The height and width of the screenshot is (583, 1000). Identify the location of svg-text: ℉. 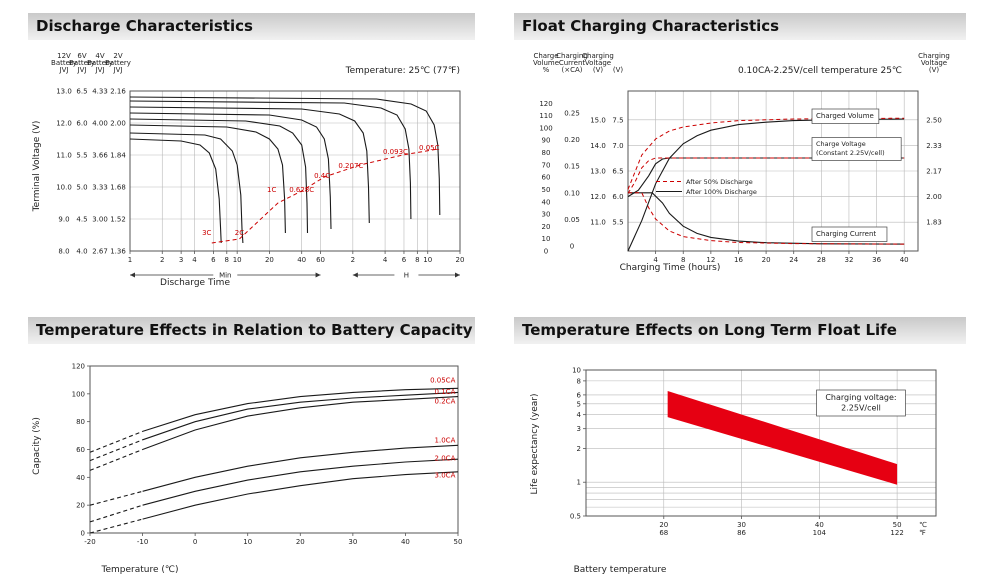
(922, 533).